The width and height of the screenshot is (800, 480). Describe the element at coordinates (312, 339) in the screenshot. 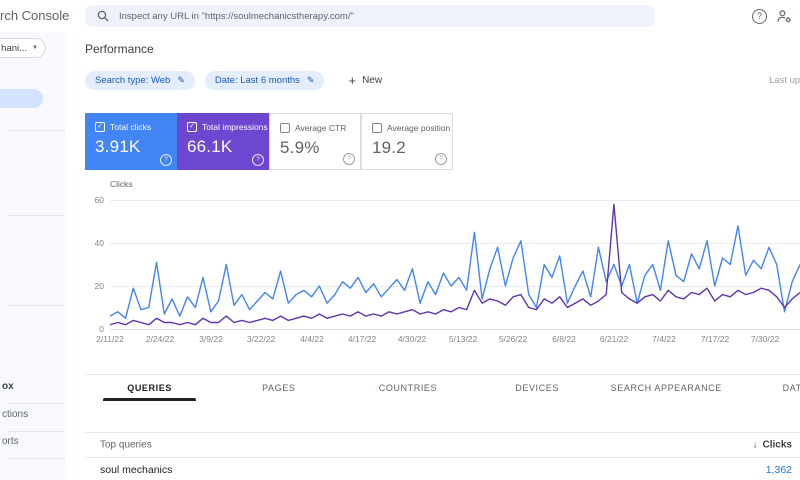

I see `x-axis-tick-label: 4/4/22` at that location.